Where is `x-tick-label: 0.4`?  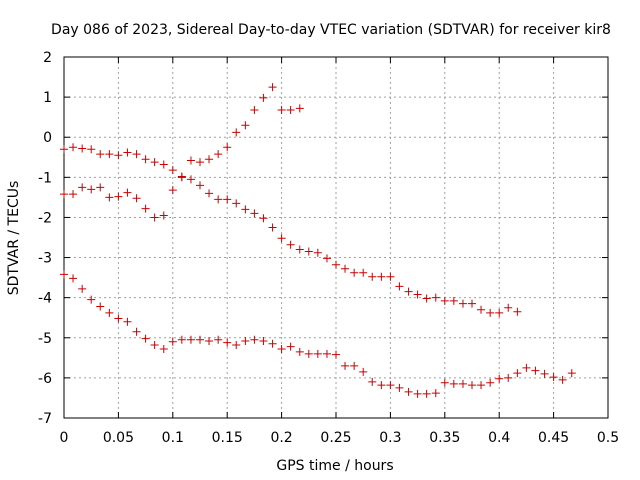
x-tick-label: 0.4 is located at coordinates (499, 438).